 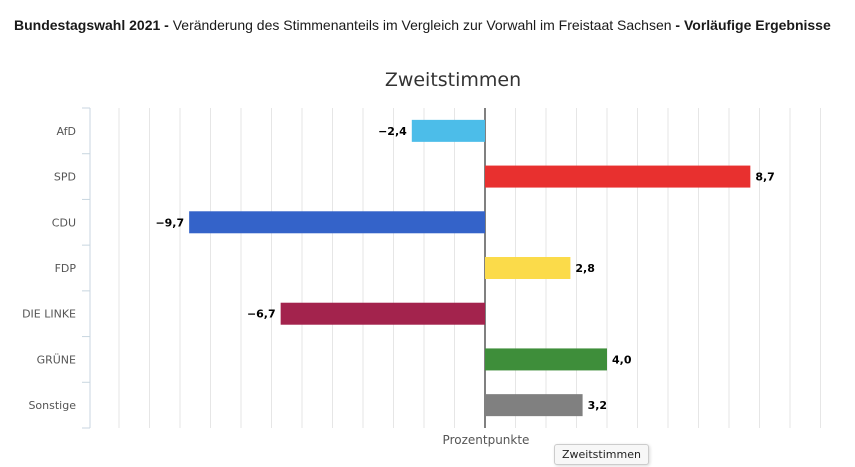 I want to click on data-label: −2,4, so click(x=392, y=131).